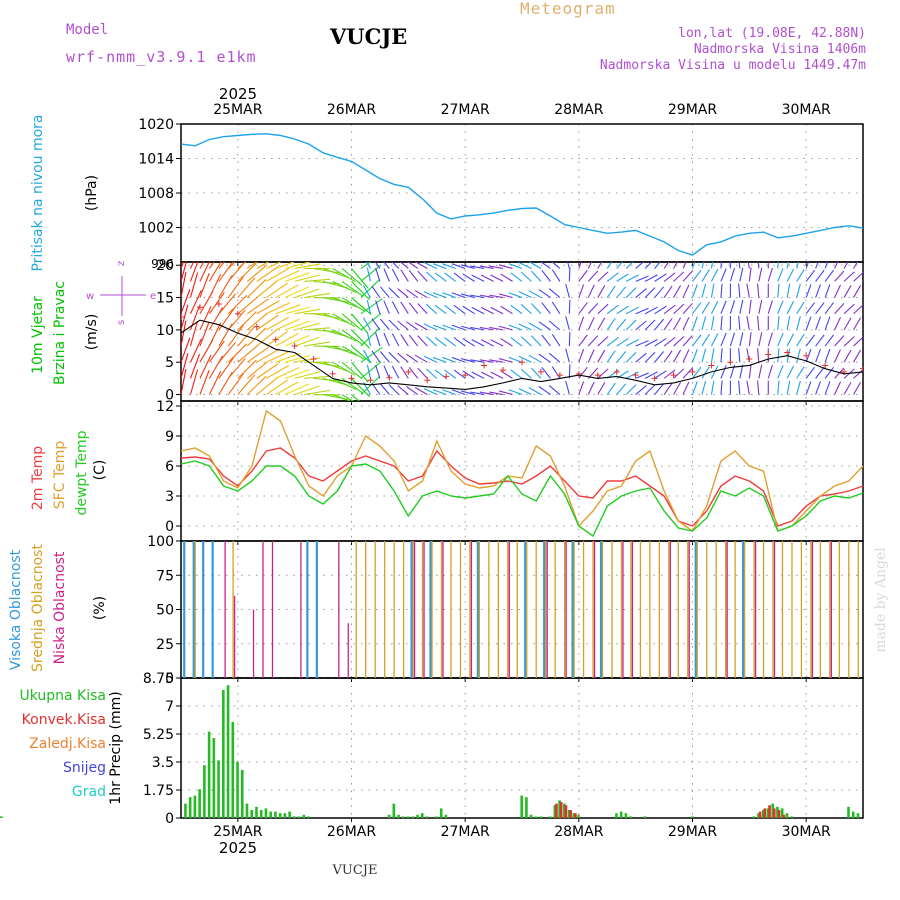 Image resolution: width=900 pixels, height=900 pixels. Describe the element at coordinates (169, 527) in the screenshot. I see `tick-label-y: 0` at that location.